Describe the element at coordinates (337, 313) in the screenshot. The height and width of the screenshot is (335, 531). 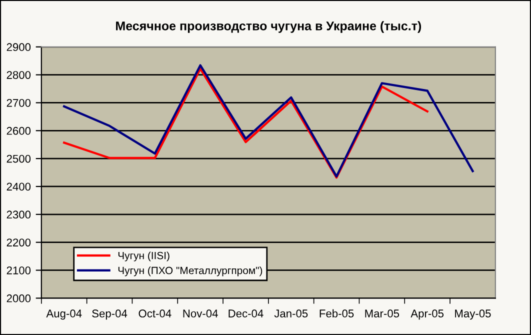
I see `x-tick-label: Feb-05` at that location.